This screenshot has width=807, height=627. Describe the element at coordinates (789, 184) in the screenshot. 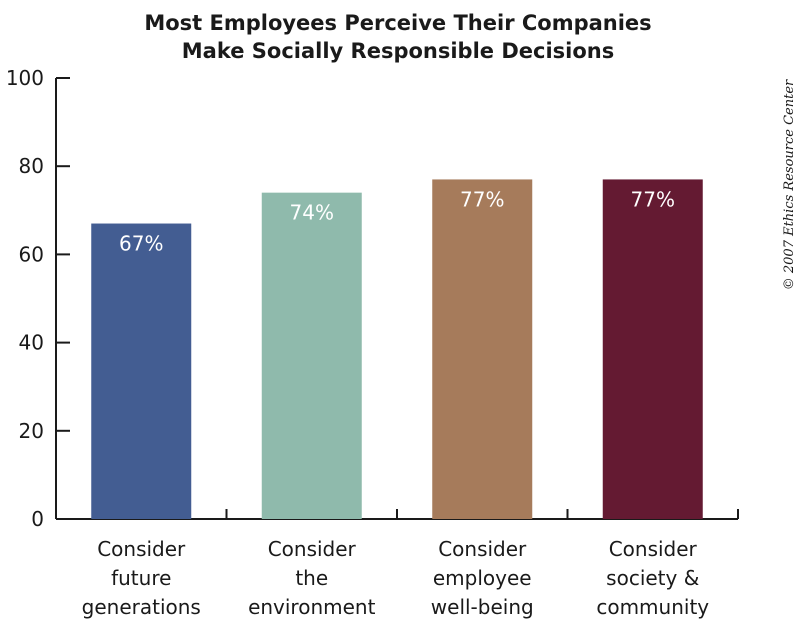

I see `copyright-credit: © 2007 Ethics Resource Center` at that location.